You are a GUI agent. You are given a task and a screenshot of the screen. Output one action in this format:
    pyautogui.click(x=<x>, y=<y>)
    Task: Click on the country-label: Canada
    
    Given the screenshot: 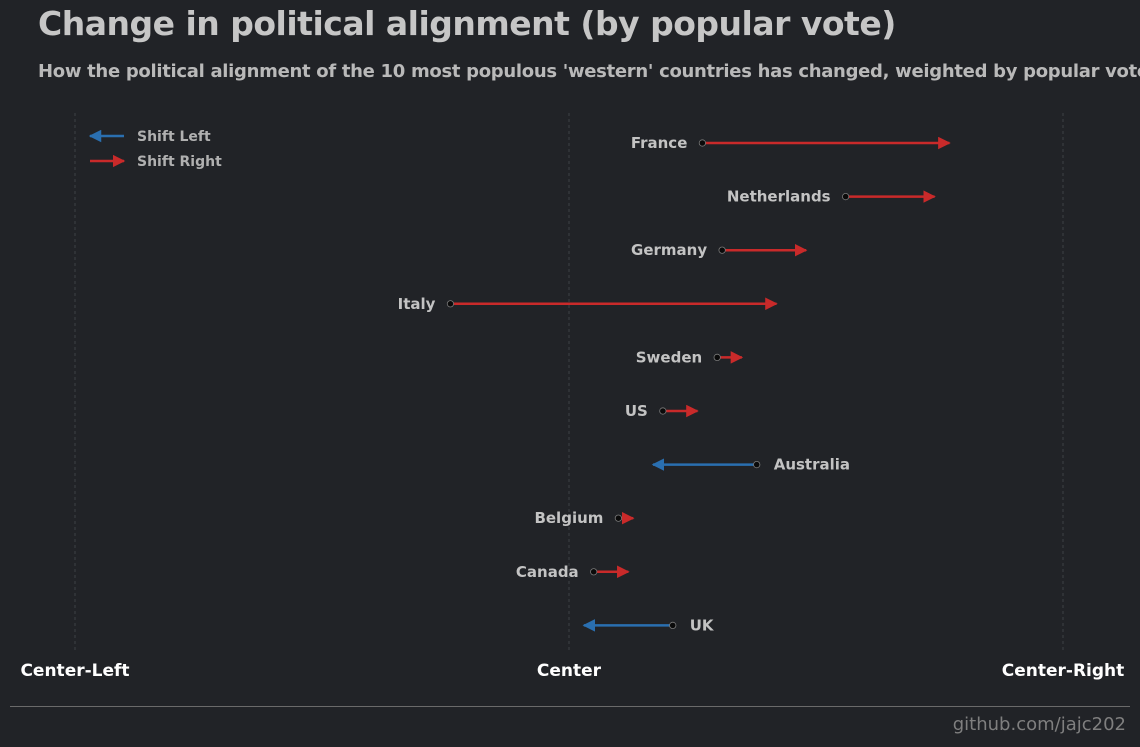 What is the action you would take?
    pyautogui.click(x=547, y=572)
    